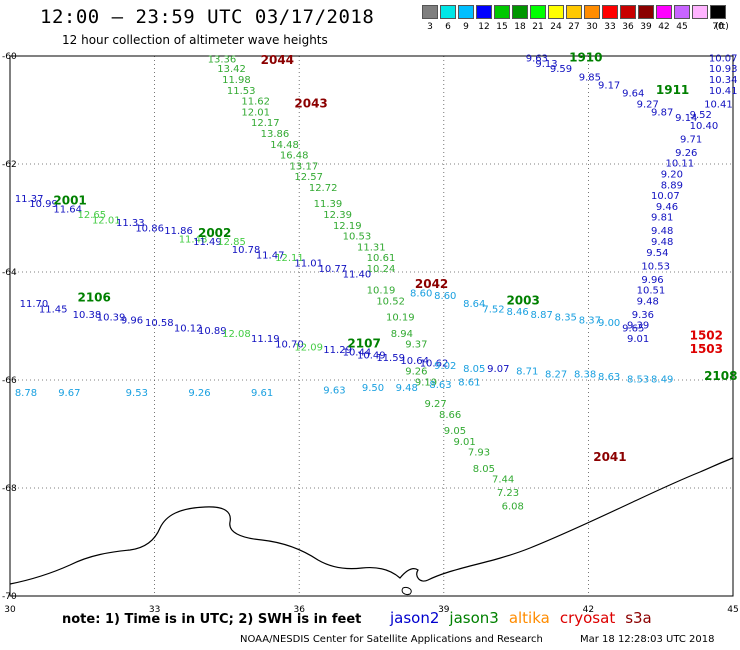 This screenshot has height=650, width=740. What do you see at coordinates (357, 274) in the screenshot?
I see `wave-height-reading: 11.40` at bounding box center [357, 274].